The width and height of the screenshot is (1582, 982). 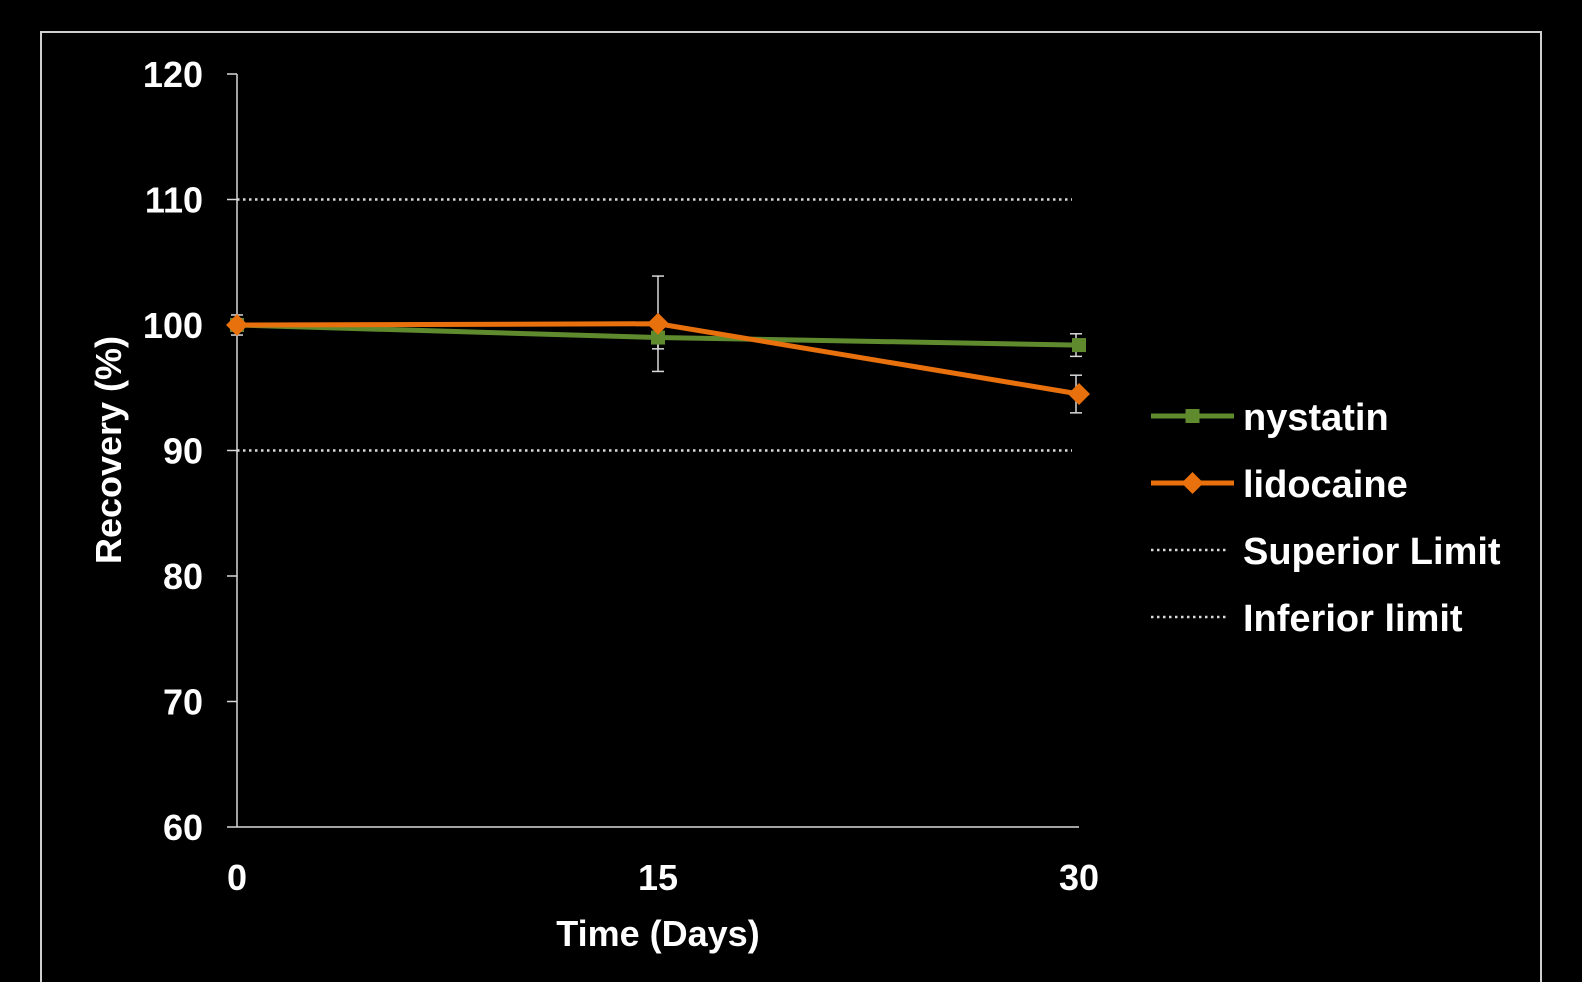 I want to click on legend-label: Superior Limit, so click(x=1372, y=552).